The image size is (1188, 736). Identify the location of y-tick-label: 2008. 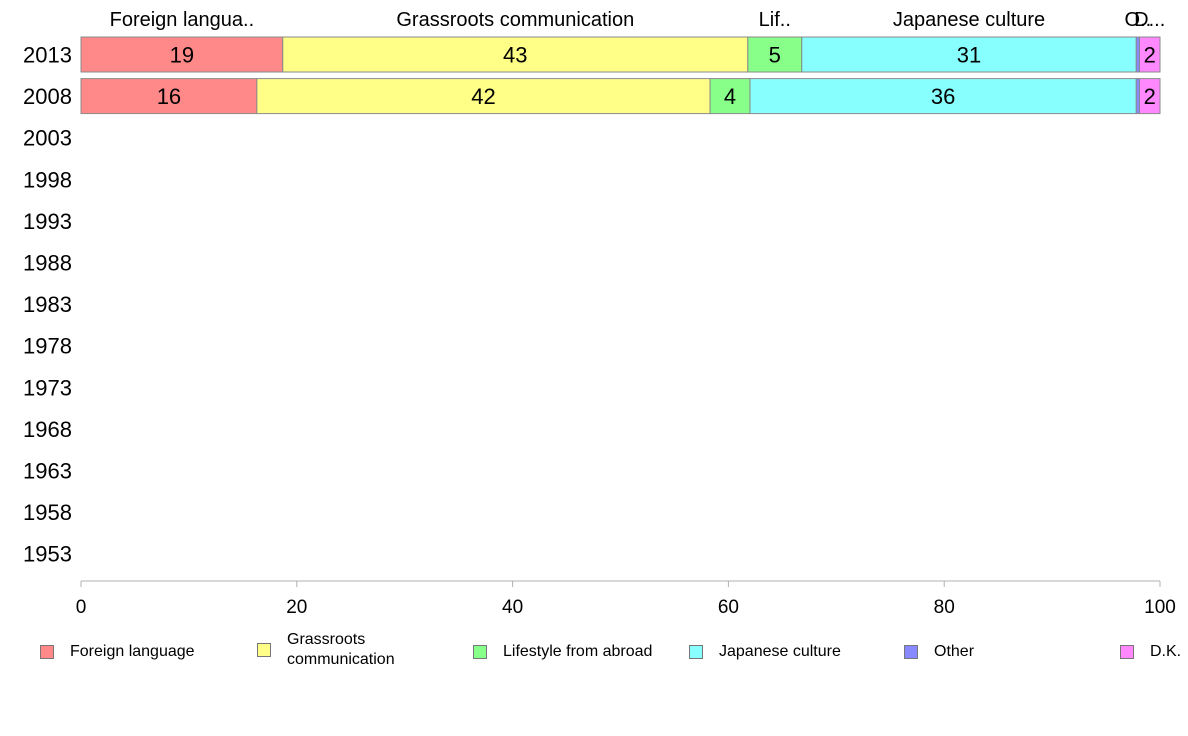
(47, 96).